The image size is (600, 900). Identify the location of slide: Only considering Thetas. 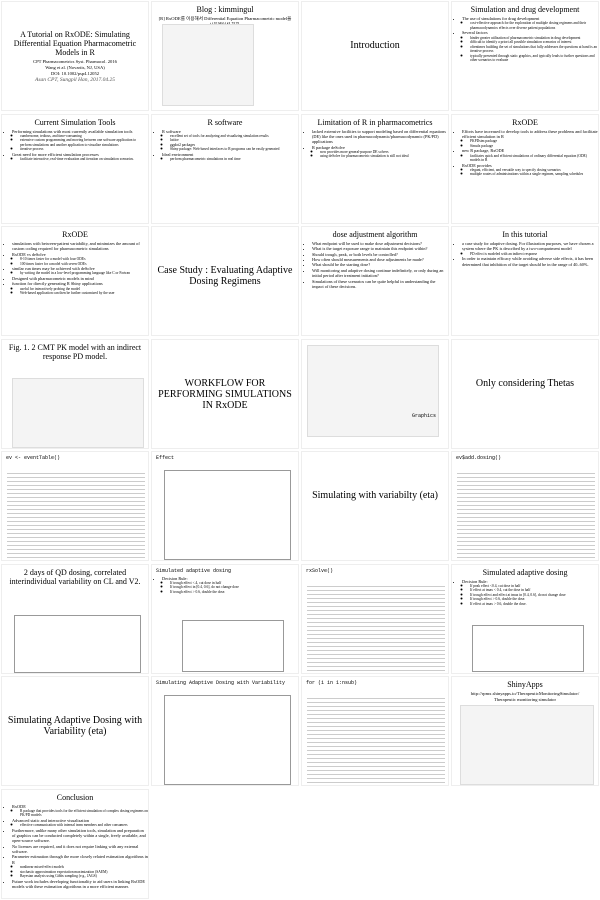
(525, 393).